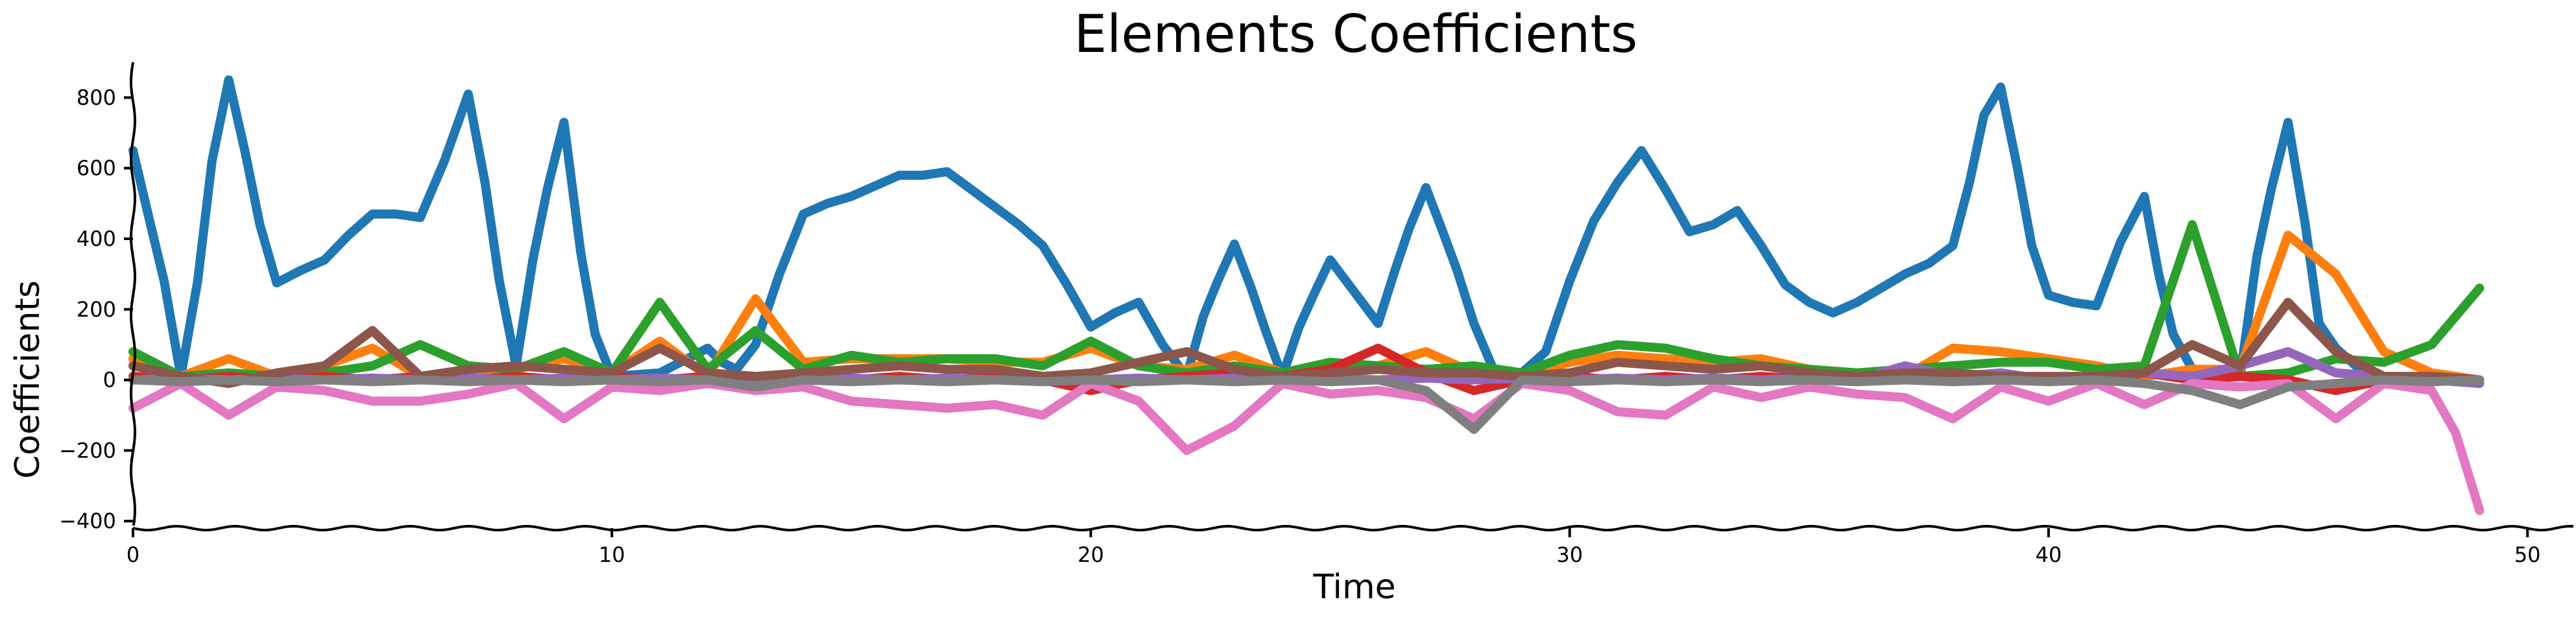 The height and width of the screenshot is (619, 2576). What do you see at coordinates (87, 521) in the screenshot?
I see `y-tick-label: −400` at bounding box center [87, 521].